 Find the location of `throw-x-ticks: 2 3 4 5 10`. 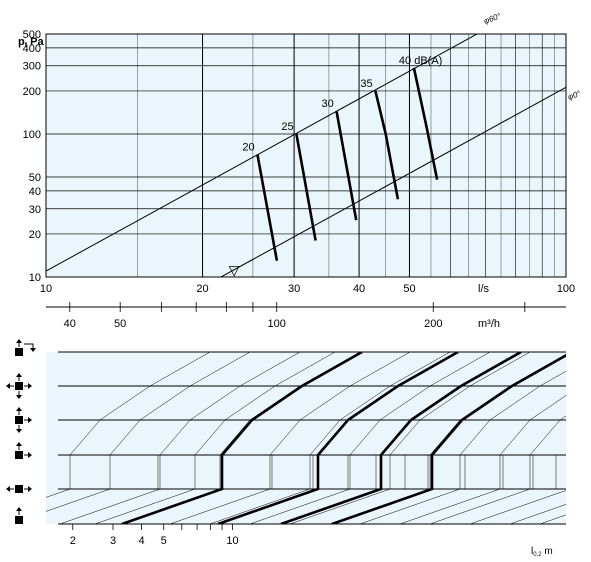

throw-x-ticks: 2 3 4 5 10 is located at coordinates (154, 535).